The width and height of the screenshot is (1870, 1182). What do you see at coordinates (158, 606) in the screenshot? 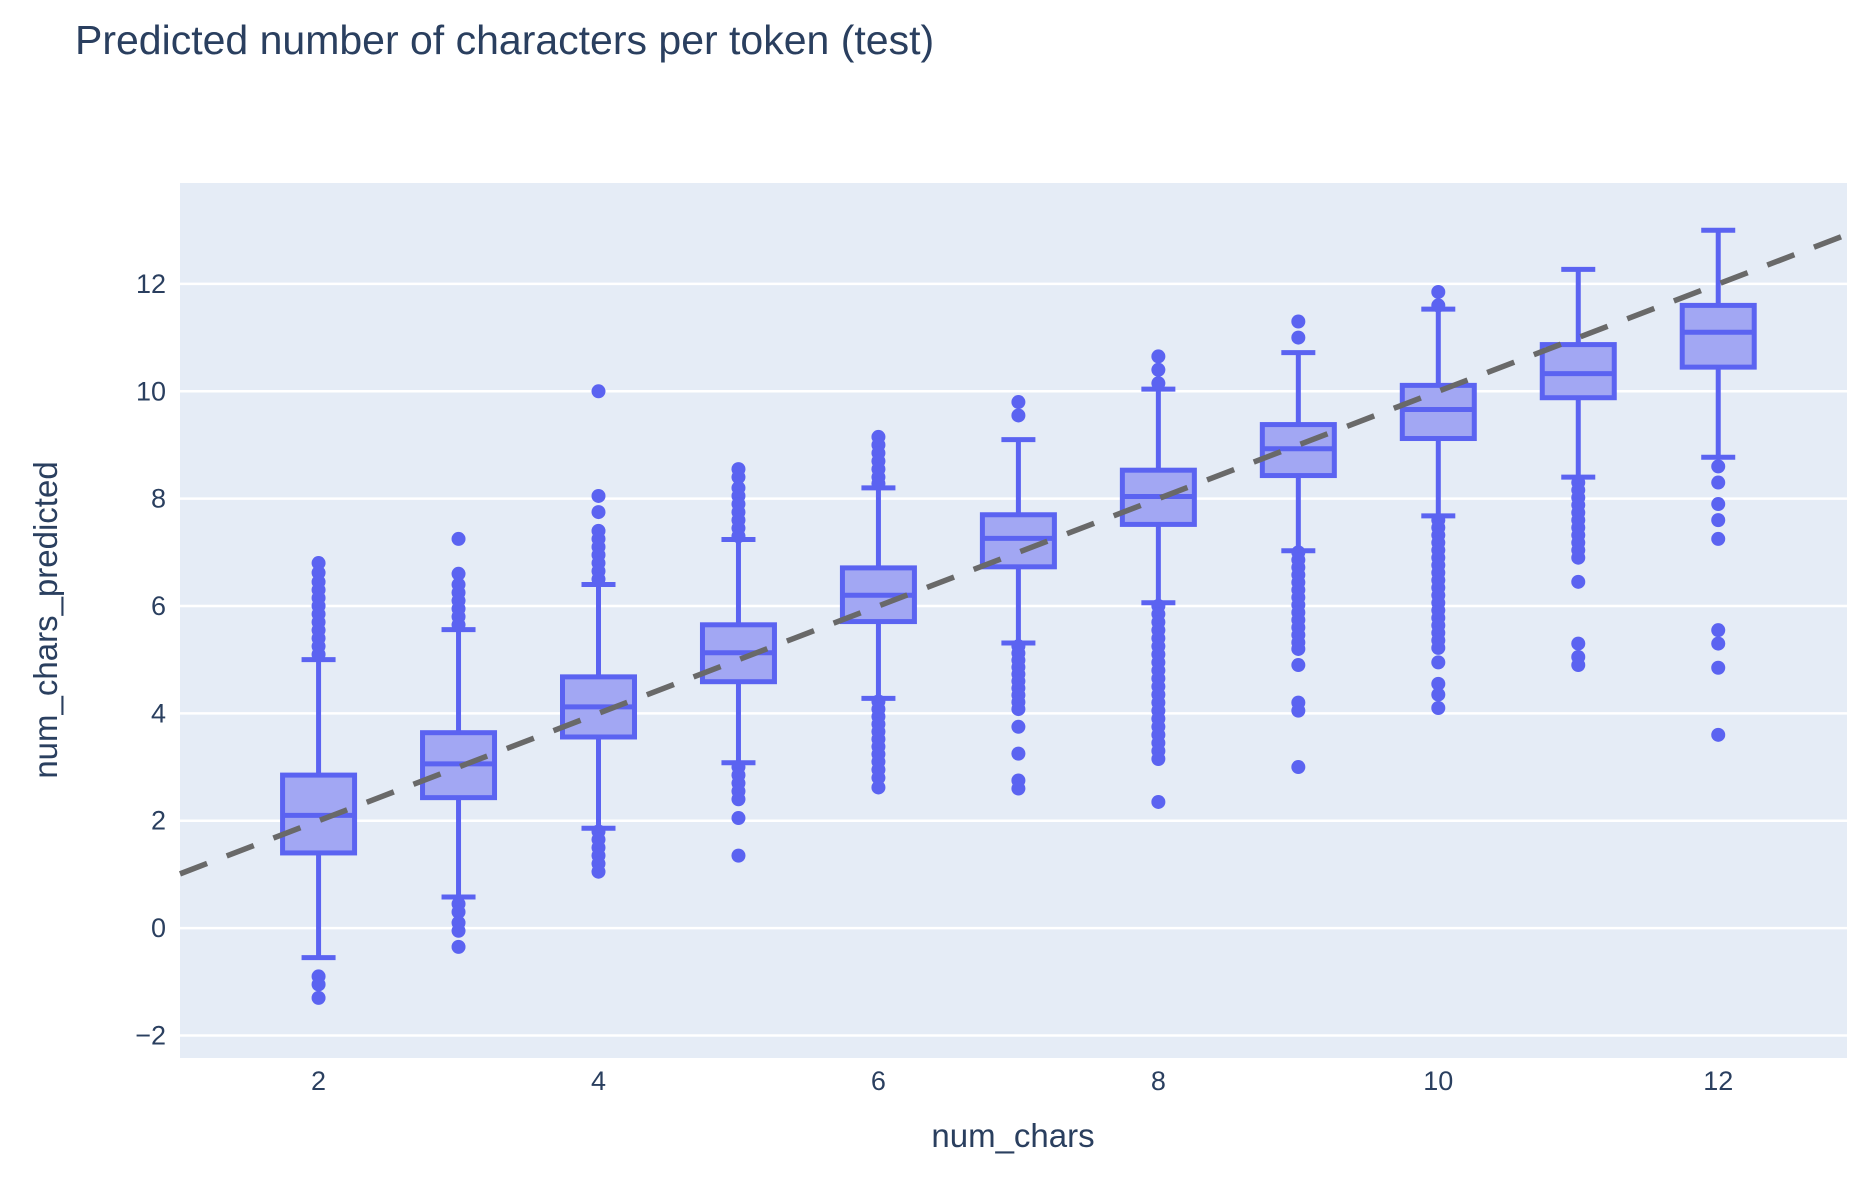
I see `y-tick-label-6: 6` at bounding box center [158, 606].